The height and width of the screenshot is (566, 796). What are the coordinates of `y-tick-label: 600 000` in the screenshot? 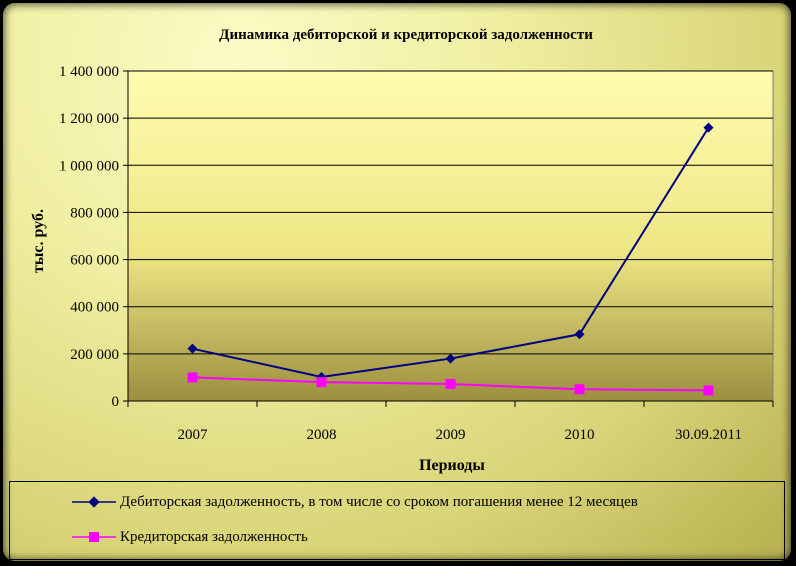 It's located at (94, 261).